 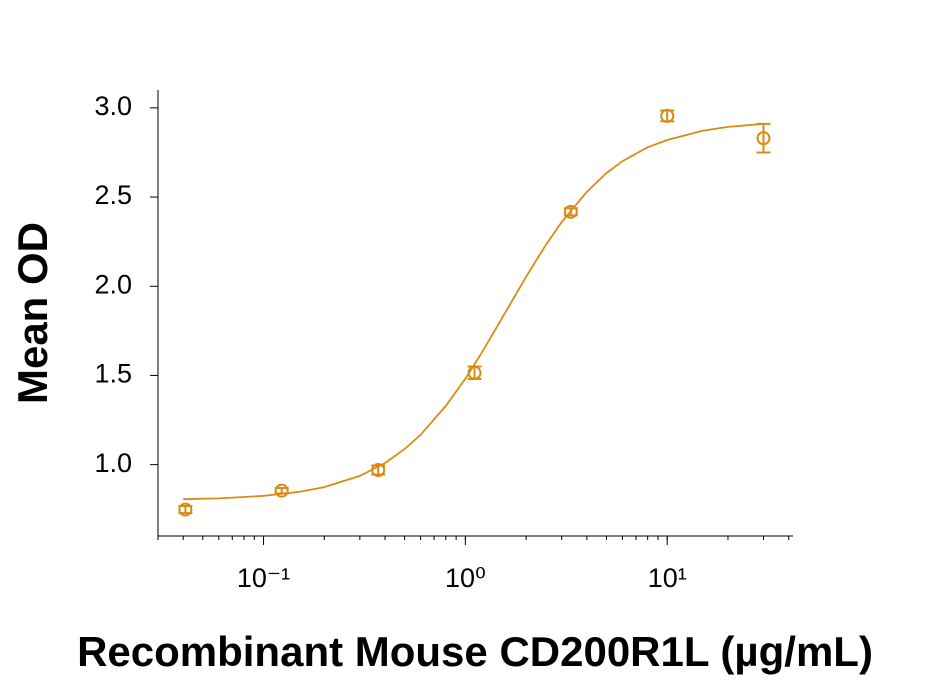 What do you see at coordinates (113, 195) in the screenshot?
I see `y-tick-label: 2.5` at bounding box center [113, 195].